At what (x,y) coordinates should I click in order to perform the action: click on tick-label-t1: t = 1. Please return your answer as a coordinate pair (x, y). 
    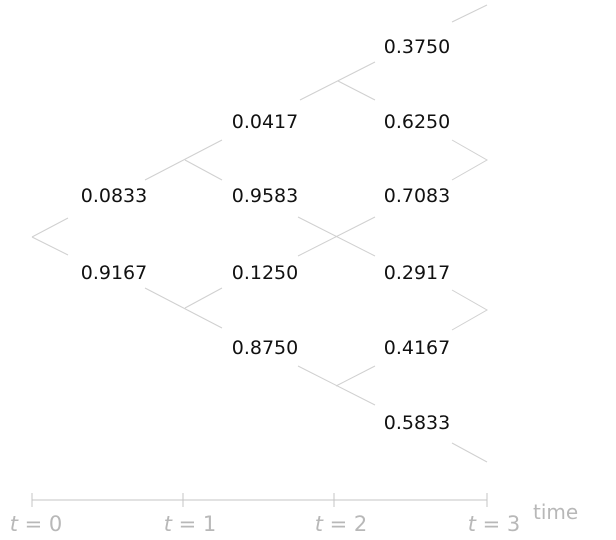
    Looking at the image, I should click on (190, 524).